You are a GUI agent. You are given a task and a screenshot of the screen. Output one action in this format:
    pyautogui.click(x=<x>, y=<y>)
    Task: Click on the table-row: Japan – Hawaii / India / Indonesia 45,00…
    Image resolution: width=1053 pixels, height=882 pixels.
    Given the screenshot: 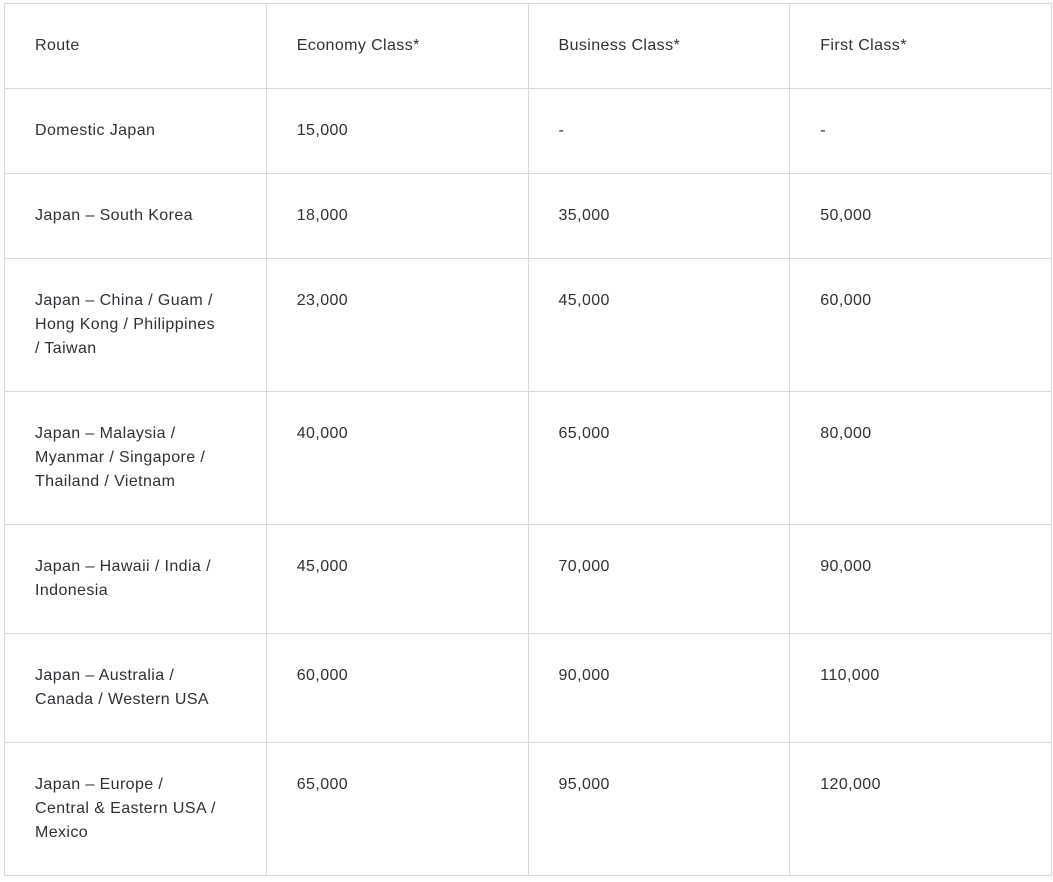 What is the action you would take?
    pyautogui.click(x=528, y=579)
    